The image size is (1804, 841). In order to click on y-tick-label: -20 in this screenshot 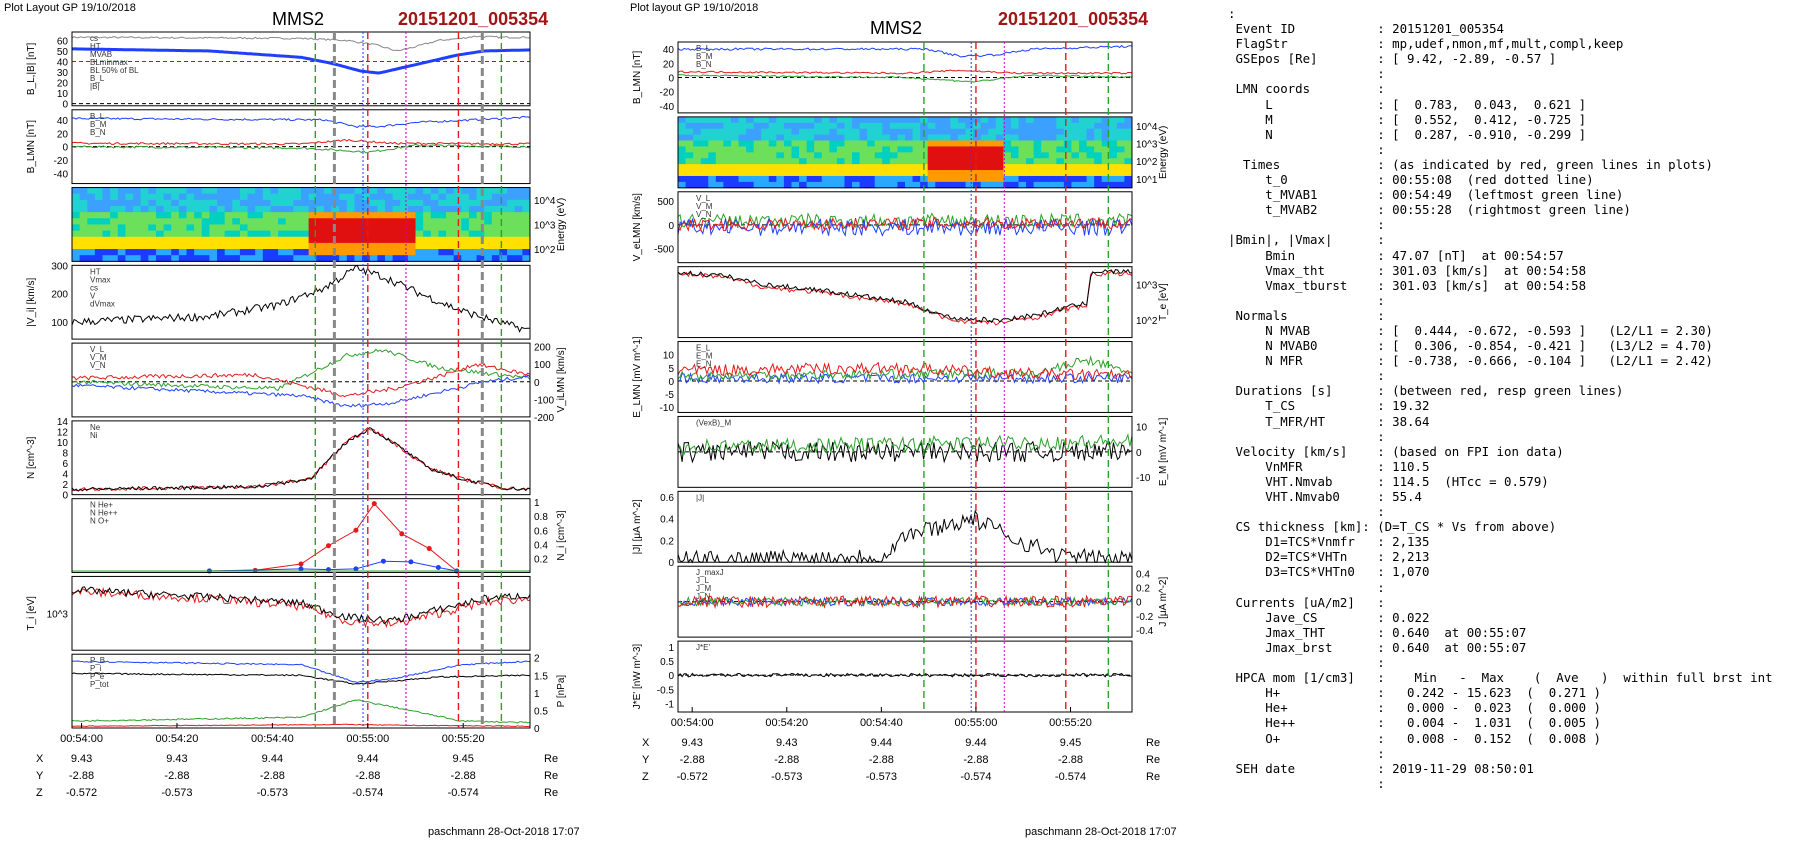, I will do `click(667, 93)`.